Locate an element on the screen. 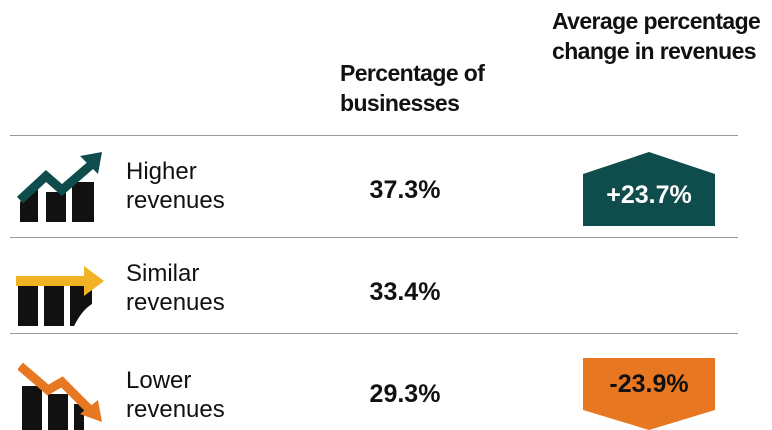  row-label: Higher revenues is located at coordinates (175, 186).